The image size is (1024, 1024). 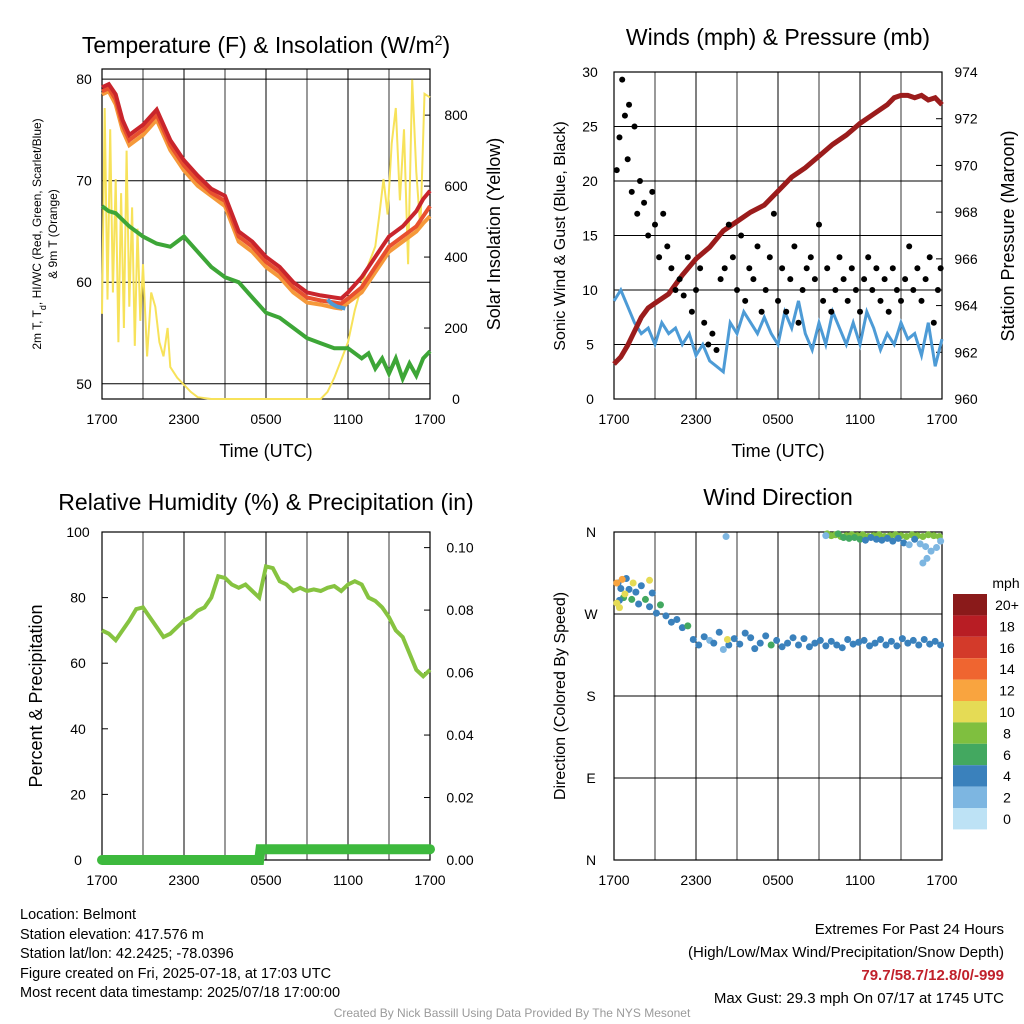 I want to click on legend-label: 20+, so click(x=1007, y=605).